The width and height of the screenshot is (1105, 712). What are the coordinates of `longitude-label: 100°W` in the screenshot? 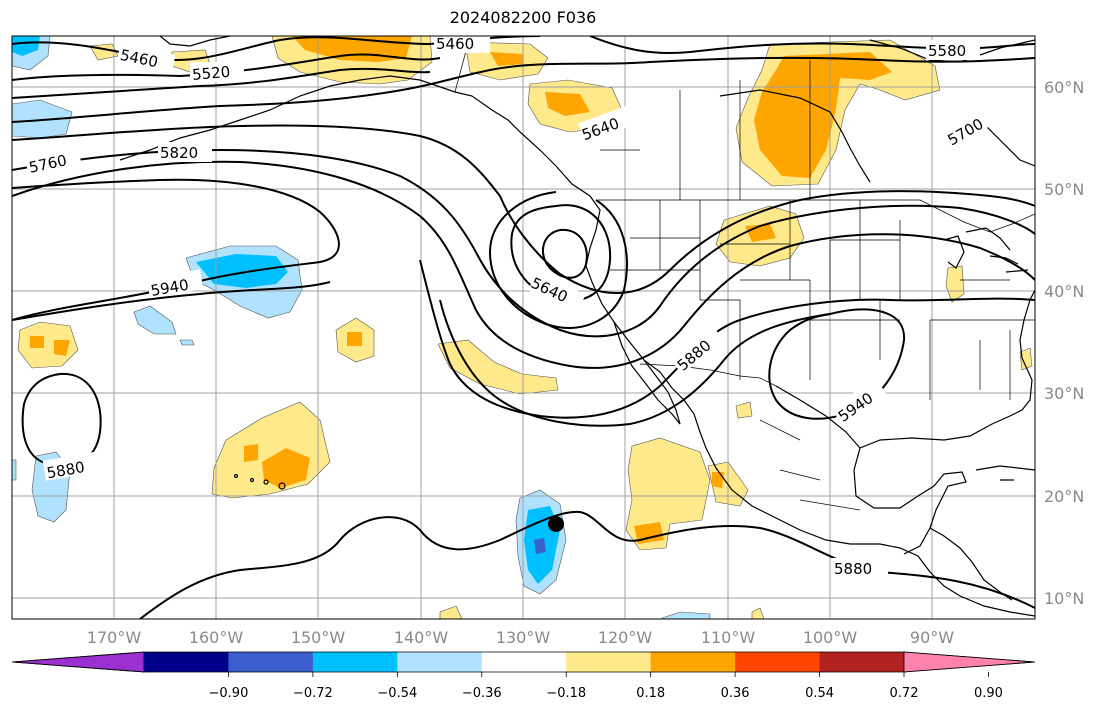 It's located at (830, 637).